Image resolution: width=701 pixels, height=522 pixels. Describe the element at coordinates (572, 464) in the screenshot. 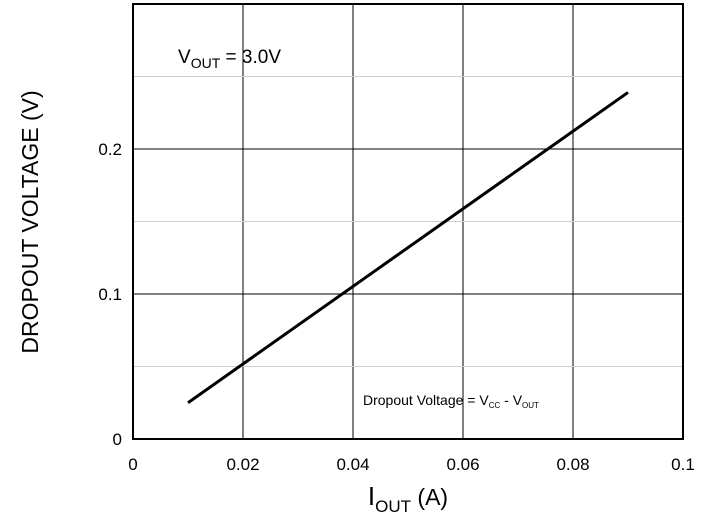

I see `x-tick-label: 0.08` at that location.